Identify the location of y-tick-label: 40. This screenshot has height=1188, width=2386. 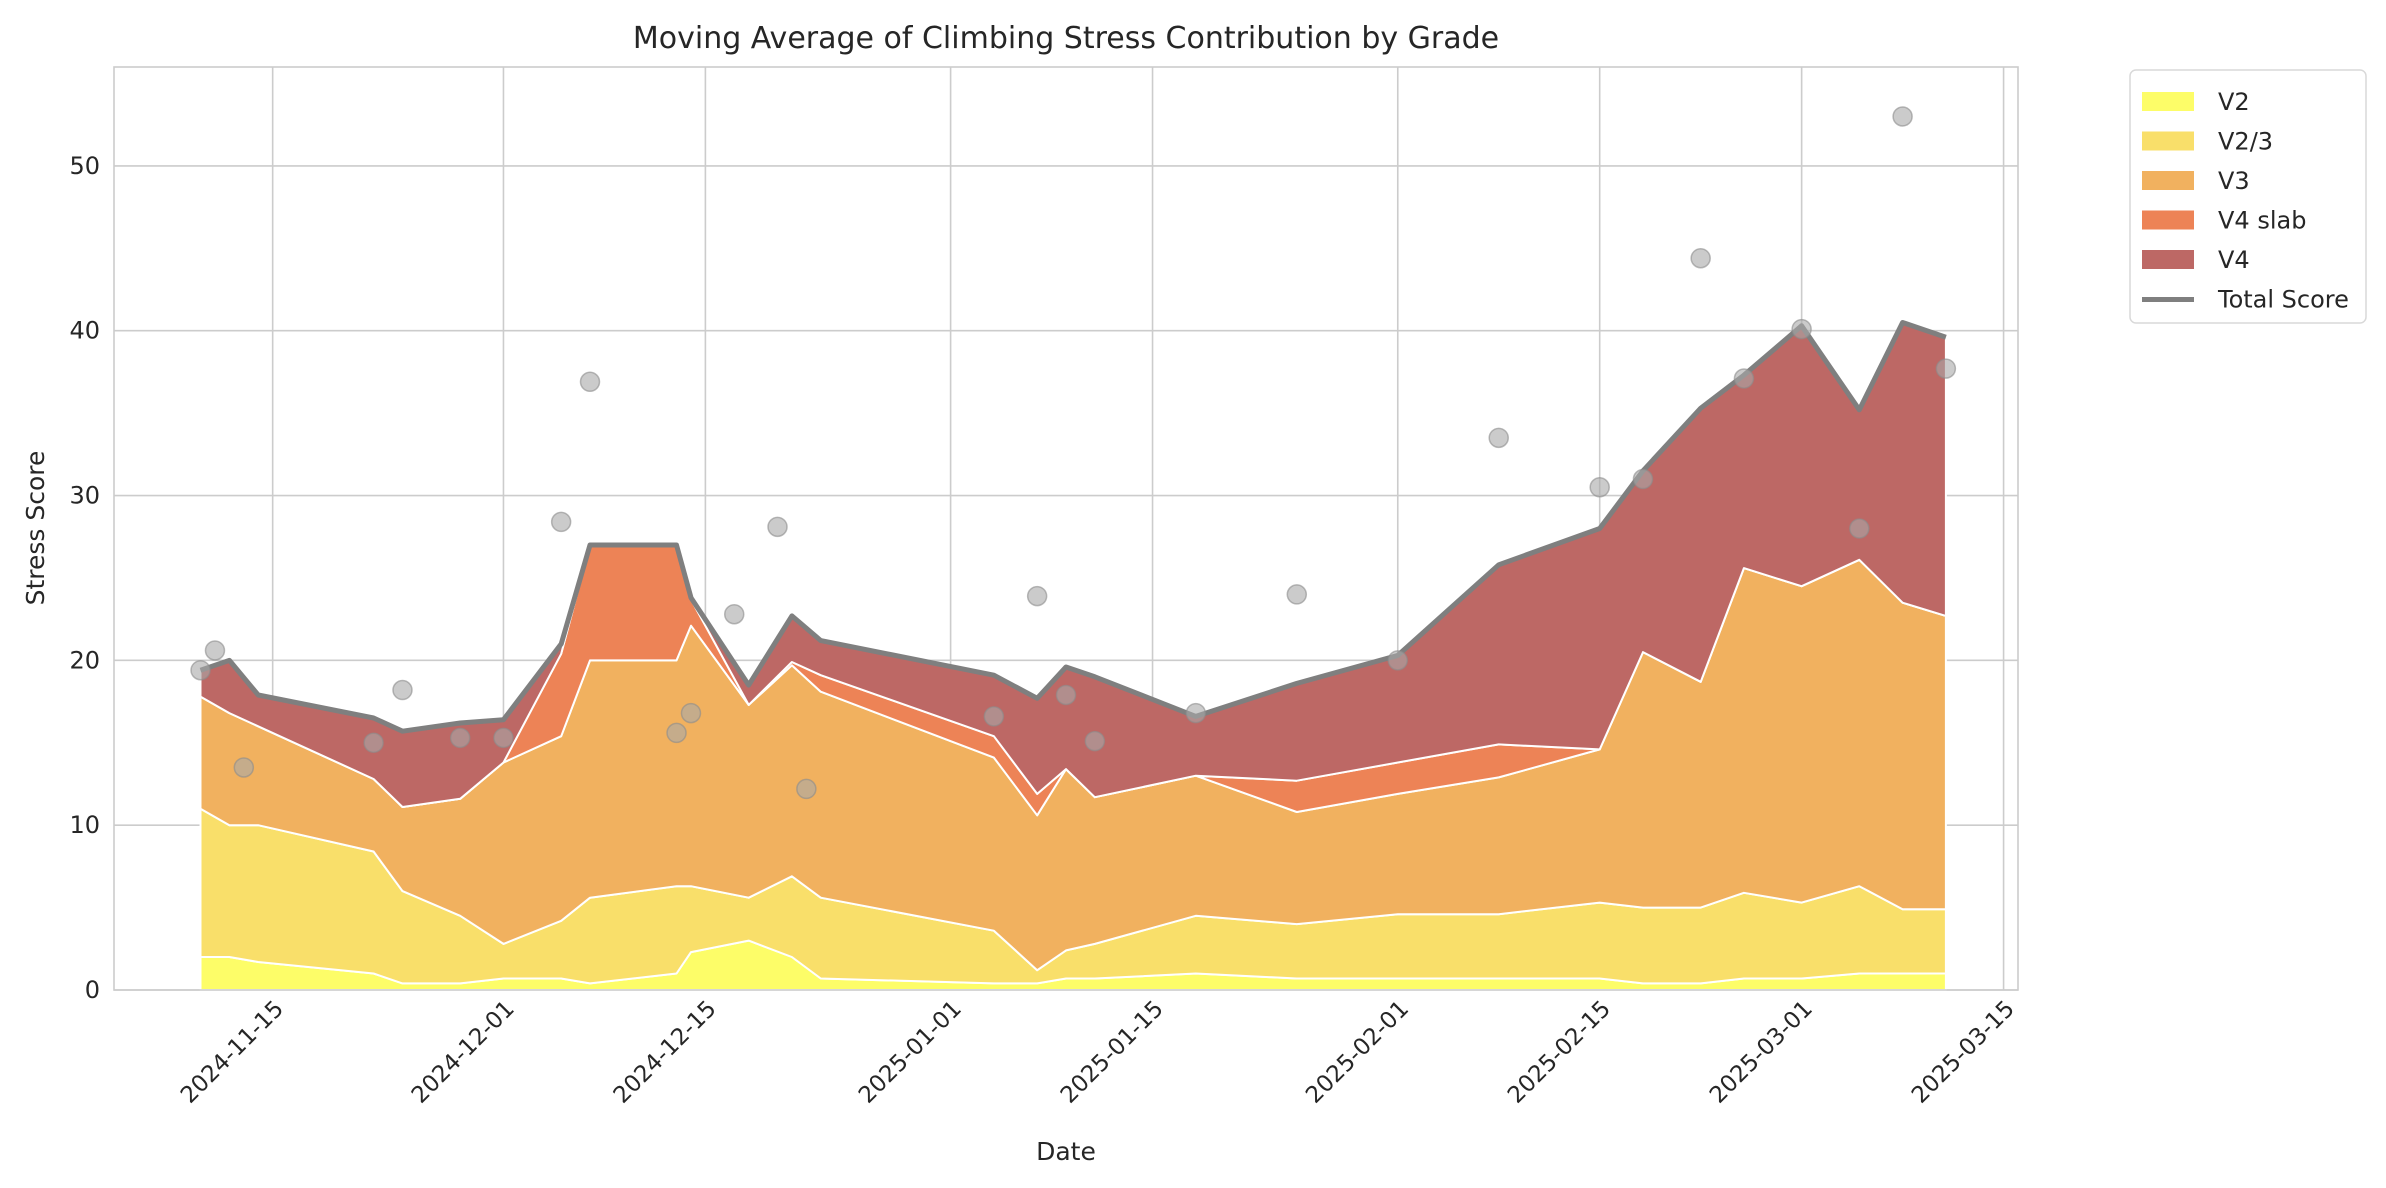
(84, 331).